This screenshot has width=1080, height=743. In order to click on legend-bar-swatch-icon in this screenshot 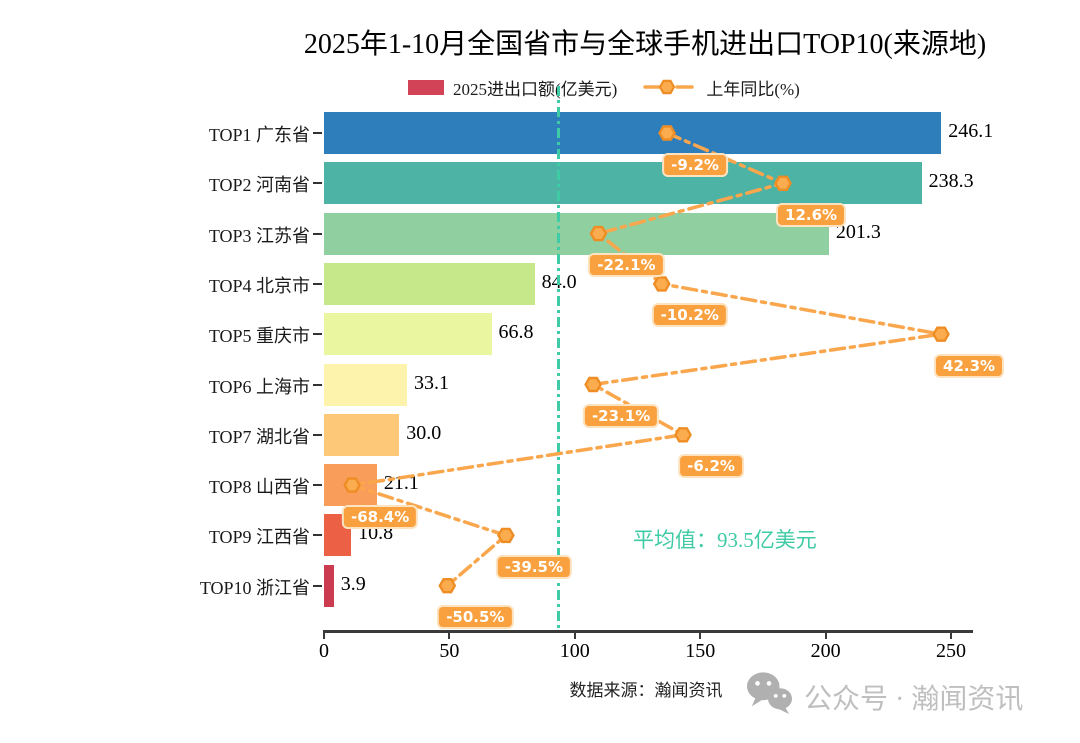, I will do `click(426, 87)`.